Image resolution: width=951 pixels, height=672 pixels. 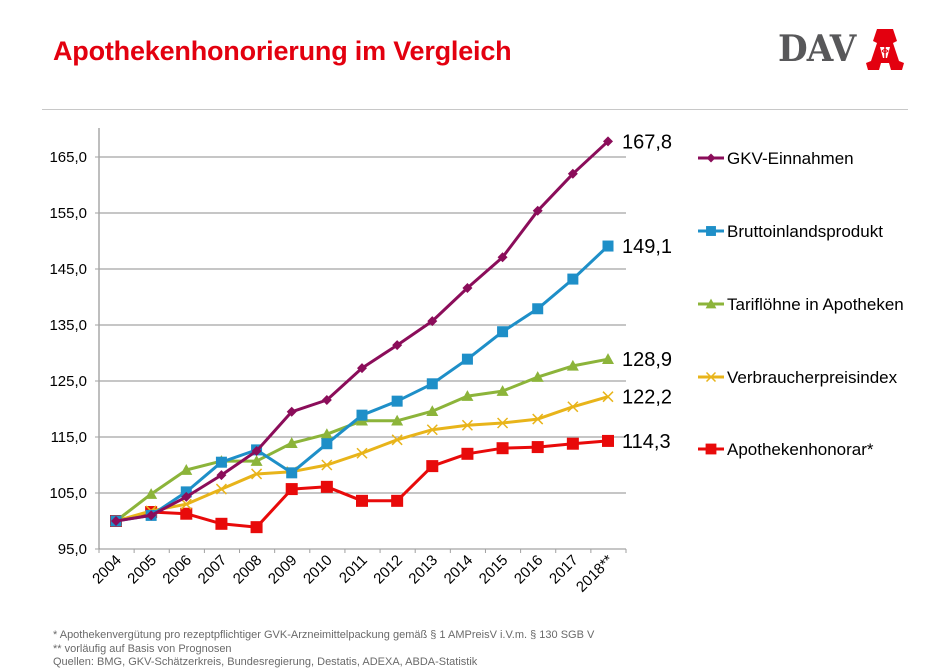 I want to click on legend-label: GKV-Einnahmen, so click(x=790, y=158).